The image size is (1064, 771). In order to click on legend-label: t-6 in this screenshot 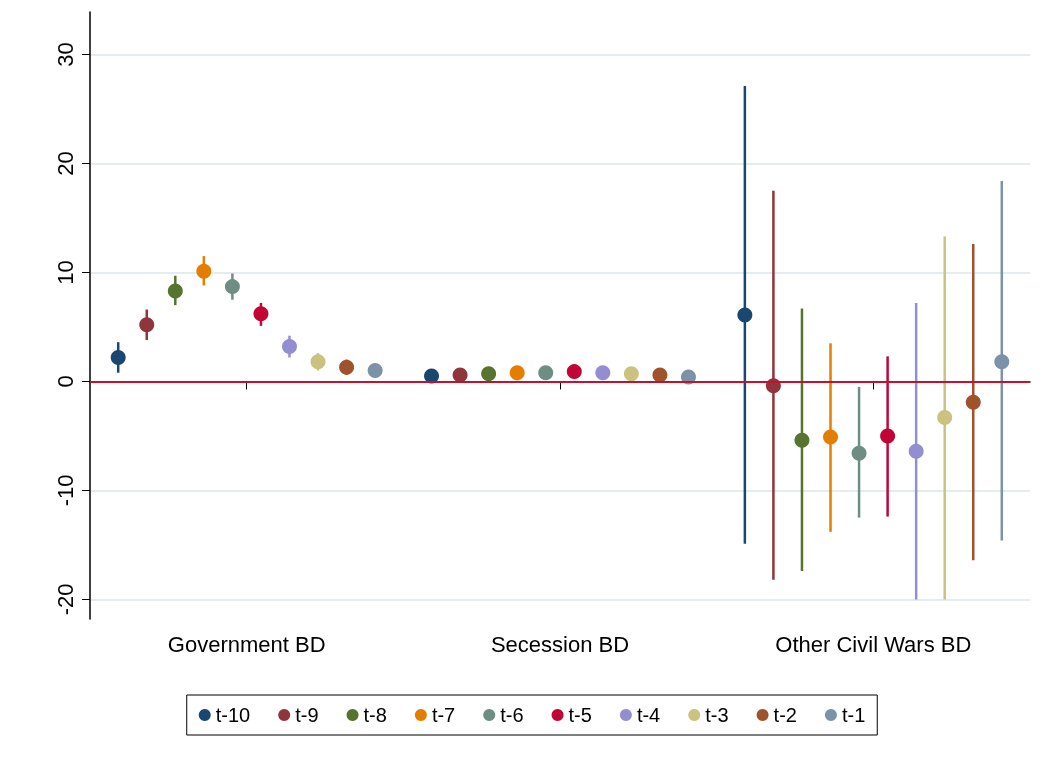, I will do `click(512, 715)`.